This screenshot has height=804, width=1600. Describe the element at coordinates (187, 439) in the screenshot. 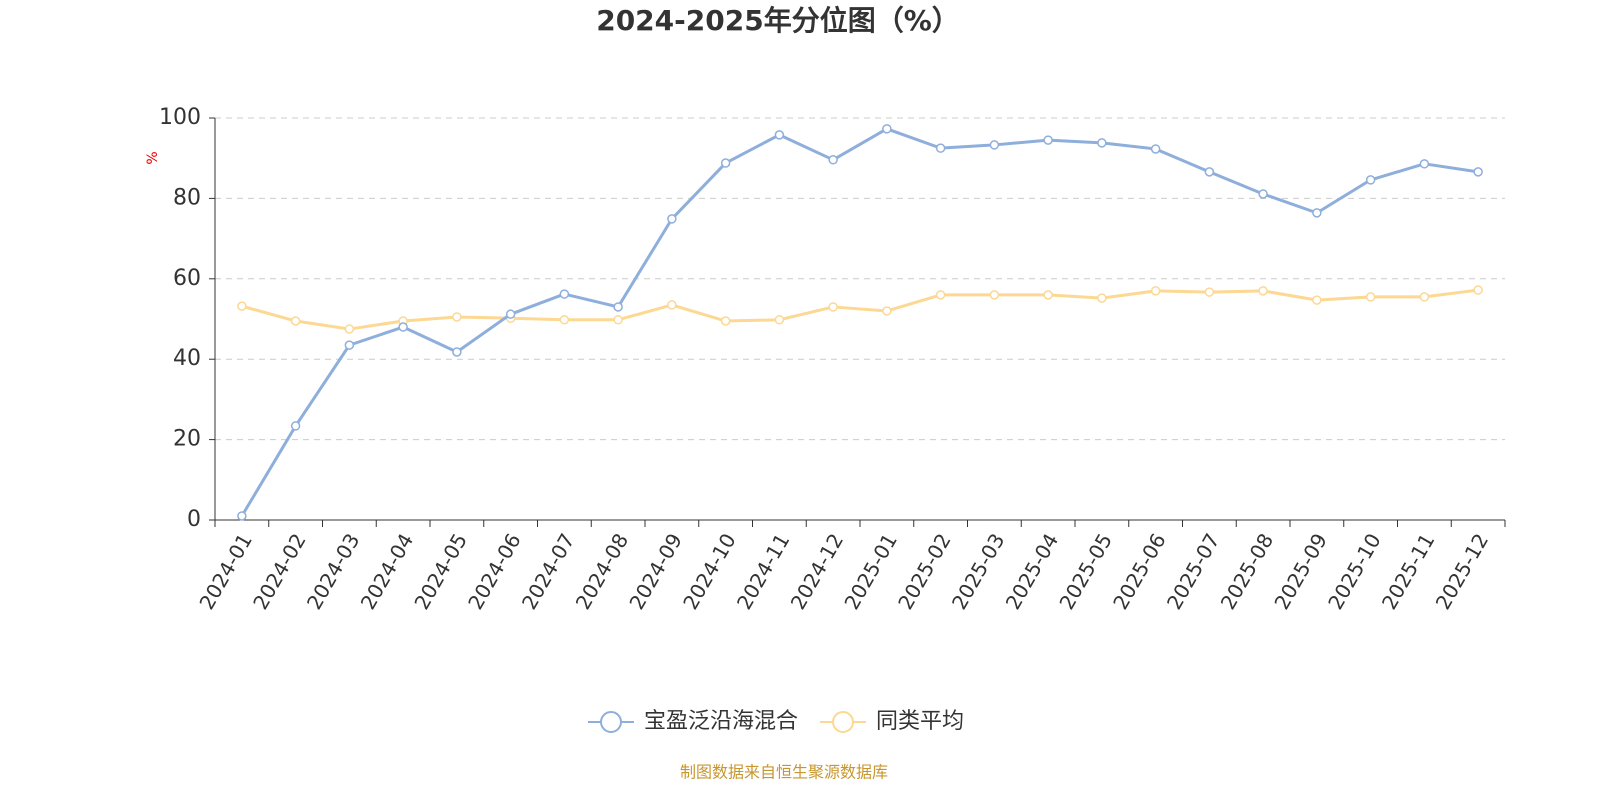

I see `y-tick-label: 20` at that location.